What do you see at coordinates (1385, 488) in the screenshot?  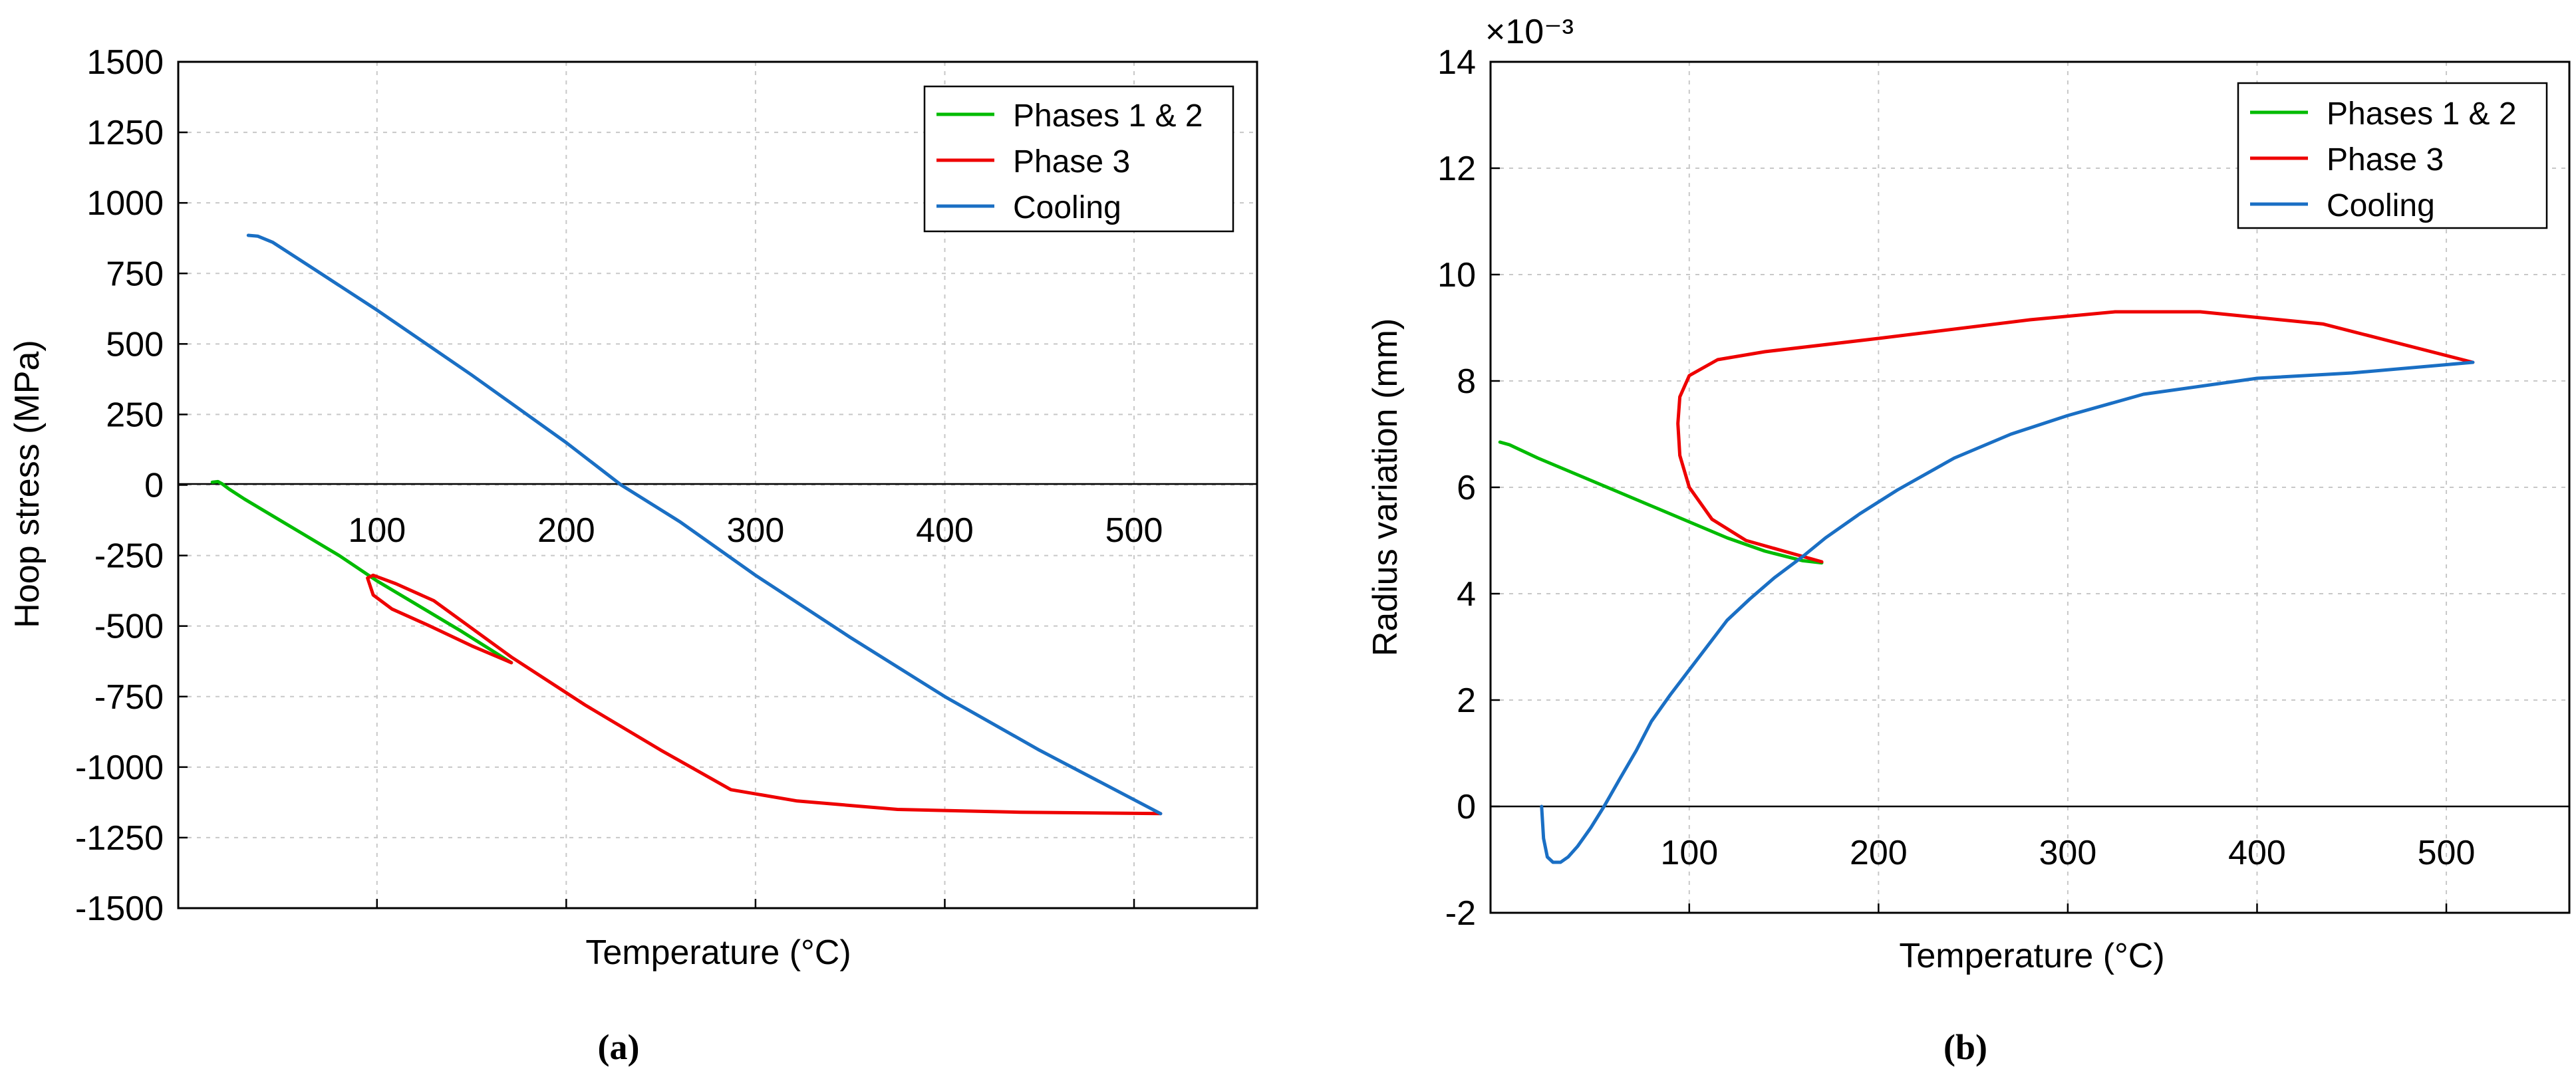 I see `panel-b-y-axis-label: Radius variation (mm)` at bounding box center [1385, 488].